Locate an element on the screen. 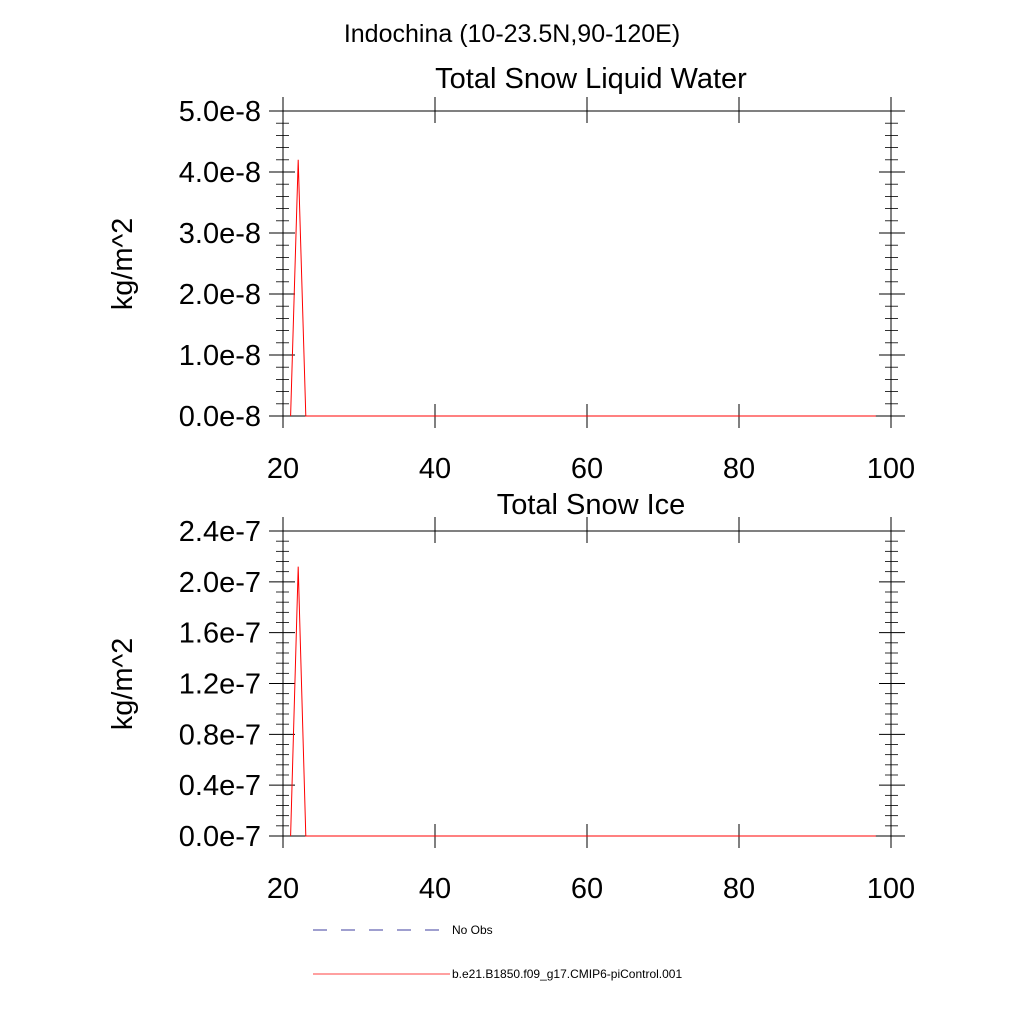 The width and height of the screenshot is (1024, 1029). panel-title: Total Snow Ice is located at coordinates (591, 505).